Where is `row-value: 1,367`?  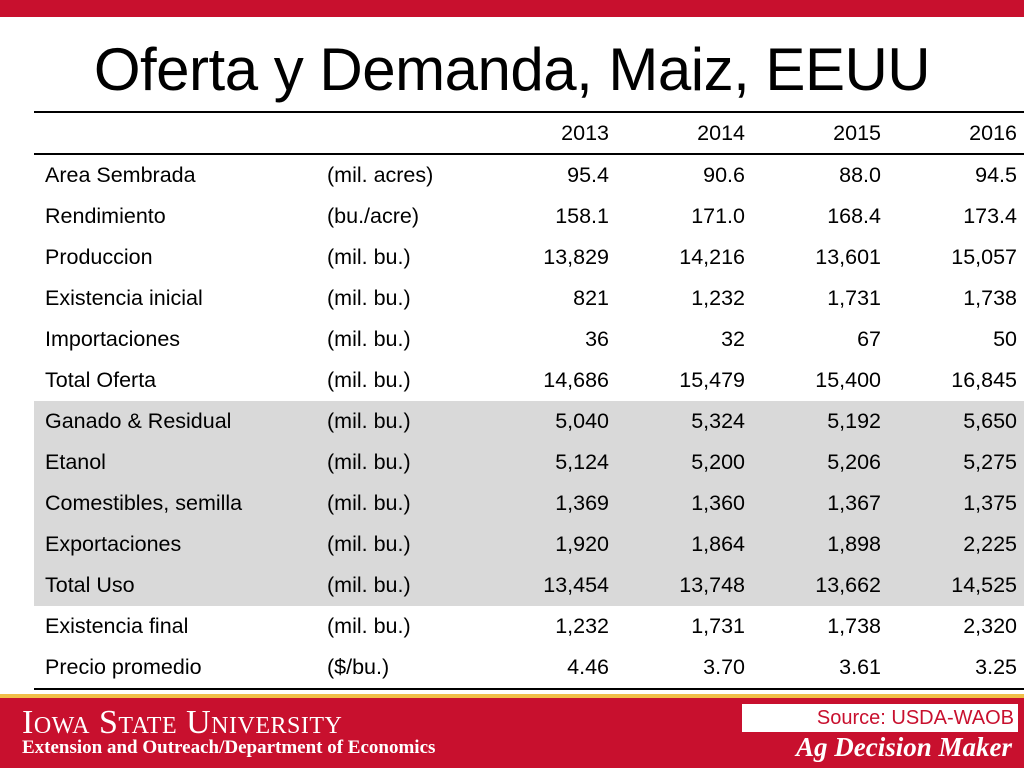 row-value: 1,367 is located at coordinates (823, 503).